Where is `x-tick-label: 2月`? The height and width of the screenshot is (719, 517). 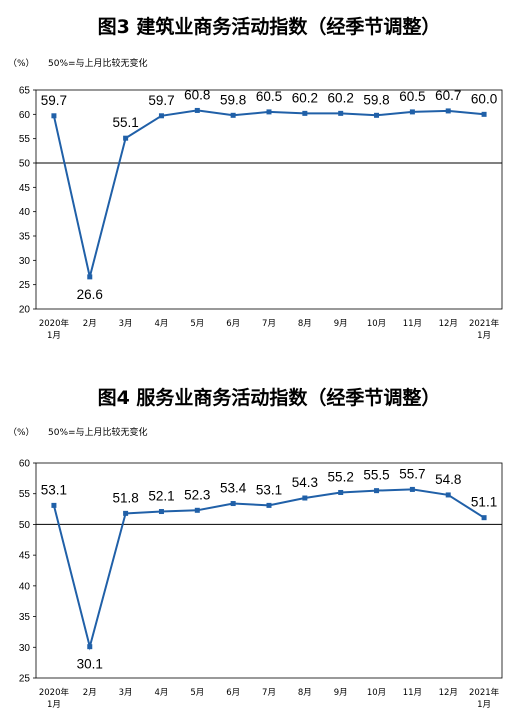 x-tick-label: 2月 is located at coordinates (90, 324).